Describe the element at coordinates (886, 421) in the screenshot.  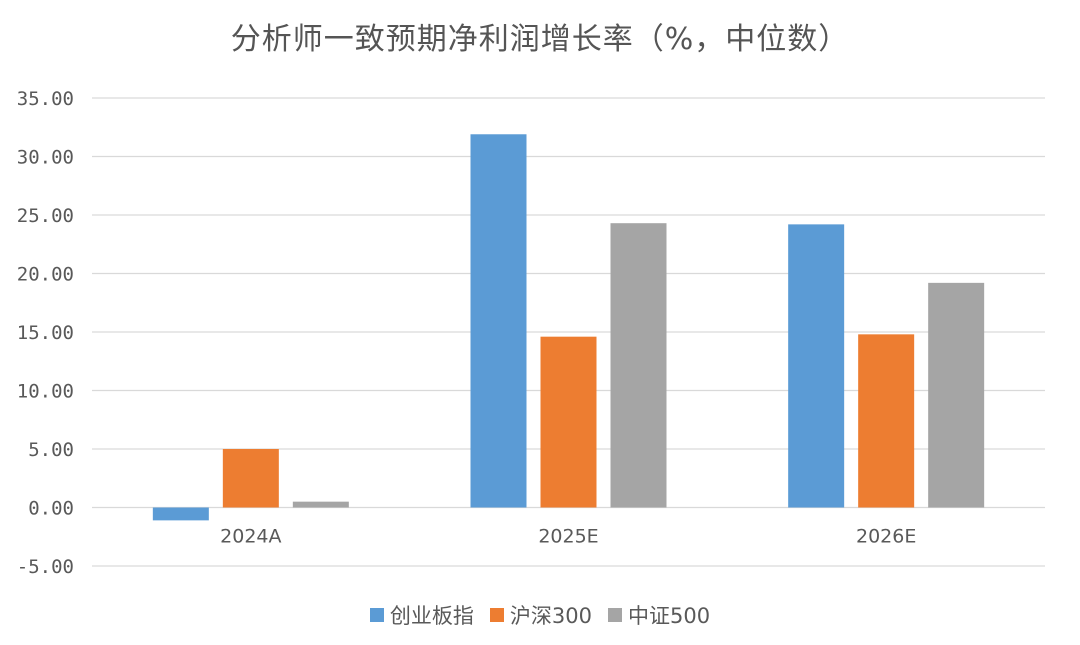
I see `bar-沪深300-2026E` at that location.